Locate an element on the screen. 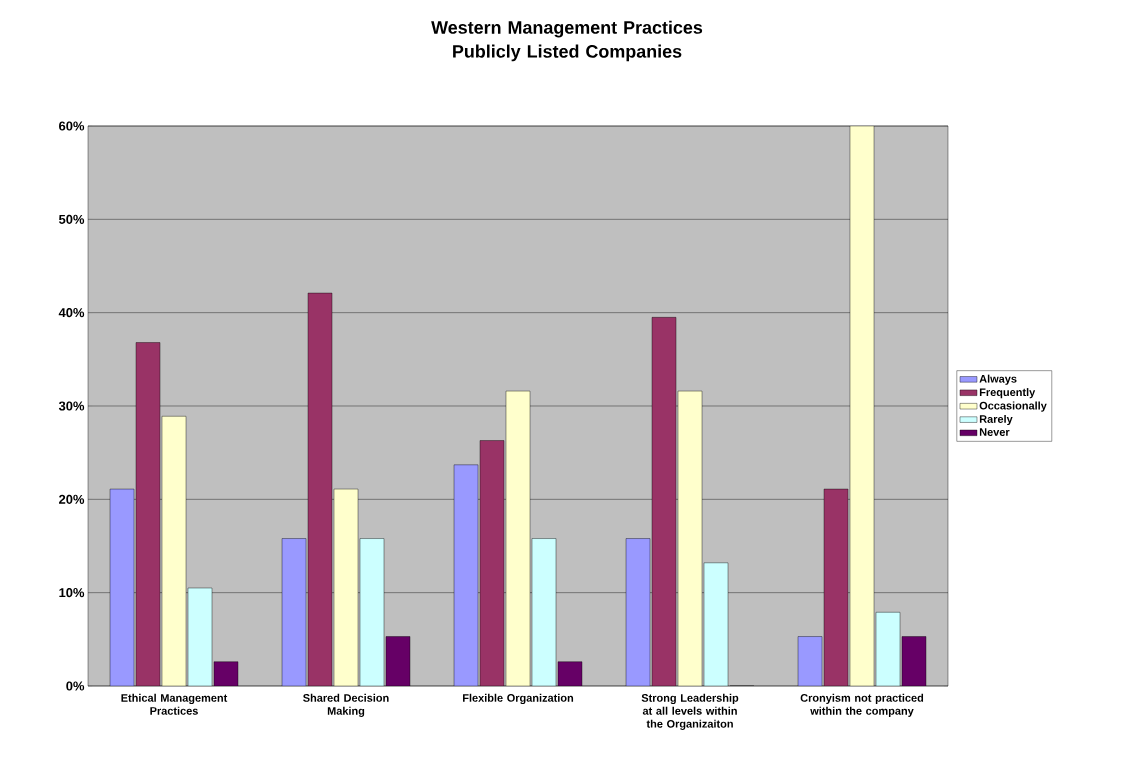 Image resolution: width=1134 pixels, height=771 pixels. y-tick-label: 50% is located at coordinates (71, 219).